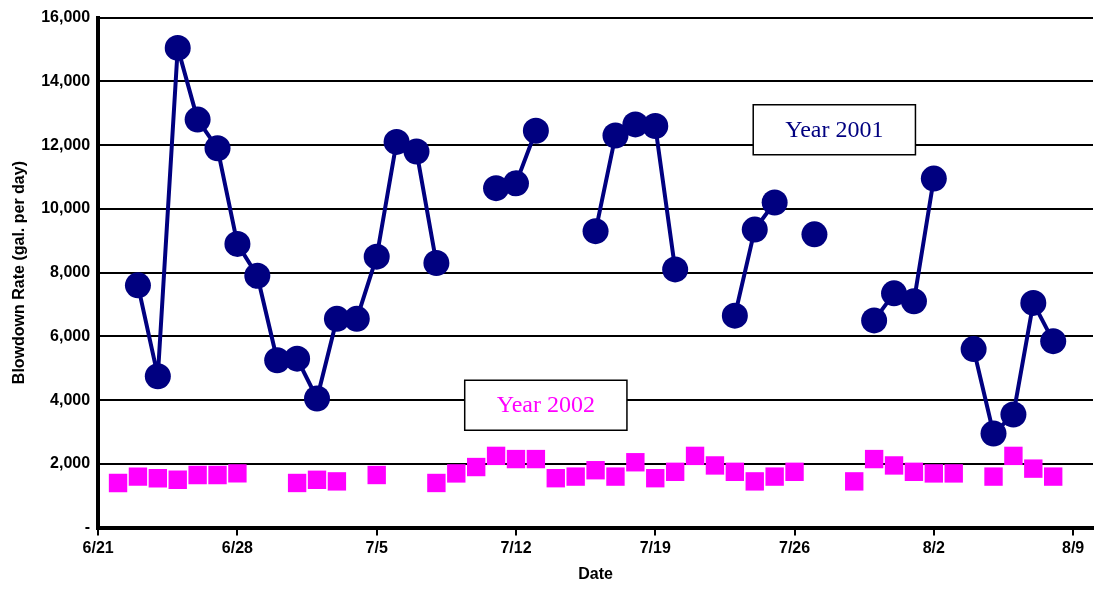 This screenshot has width=1106, height=592. I want to click on text: Year 2001, so click(834, 129).